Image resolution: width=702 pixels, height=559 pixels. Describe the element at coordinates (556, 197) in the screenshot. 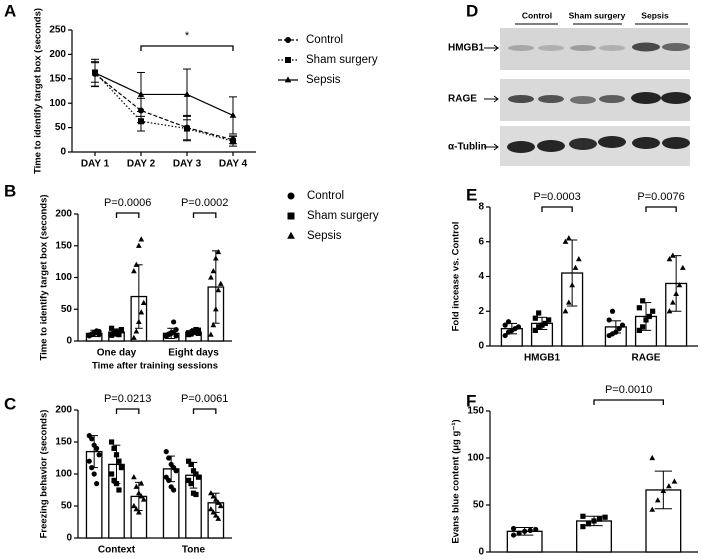

I see `annotation: P=0.0003` at that location.